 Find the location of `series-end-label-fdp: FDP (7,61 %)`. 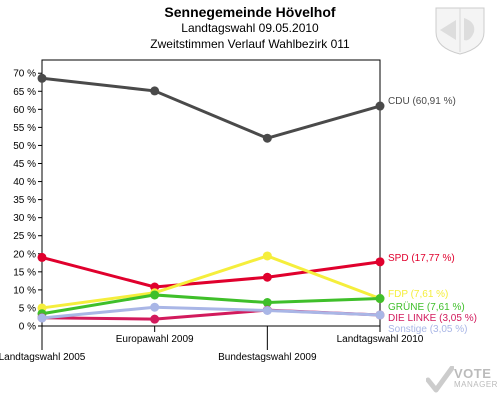

series-end-label-fdp: FDP (7,61 %) is located at coordinates (418, 294).